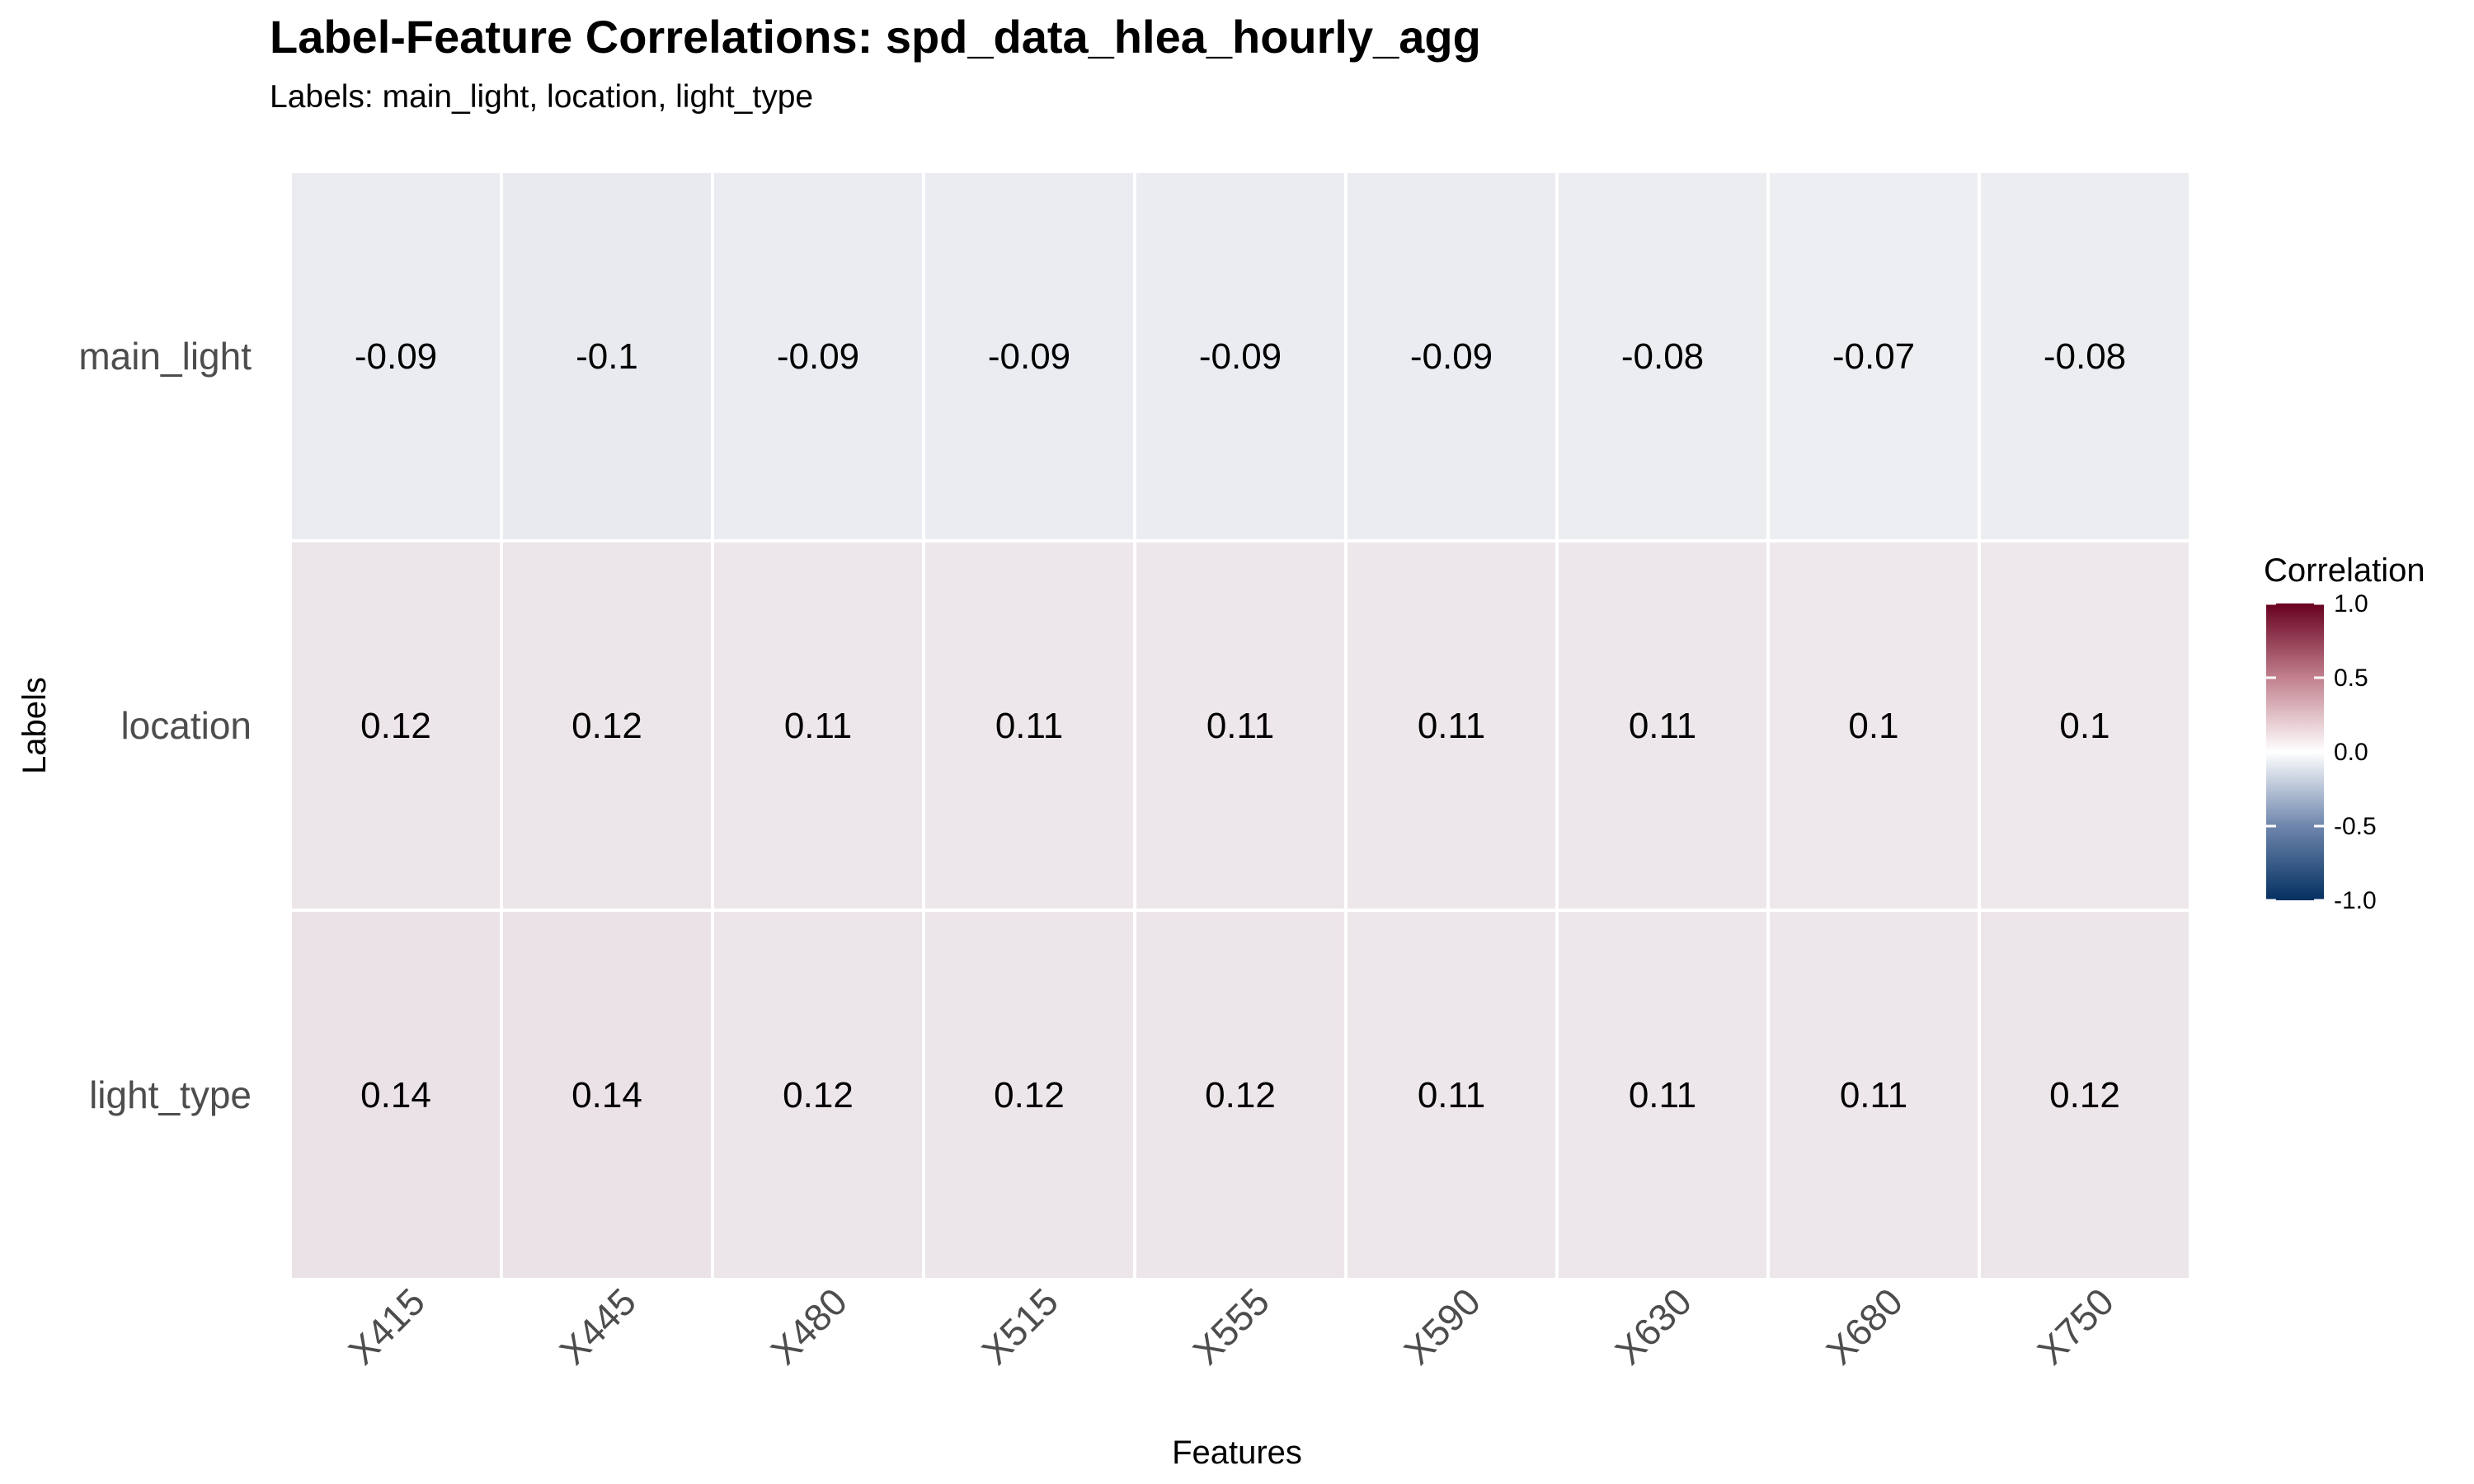  What do you see at coordinates (808, 1326) in the screenshot?
I see `x-tick-label: X480` at bounding box center [808, 1326].